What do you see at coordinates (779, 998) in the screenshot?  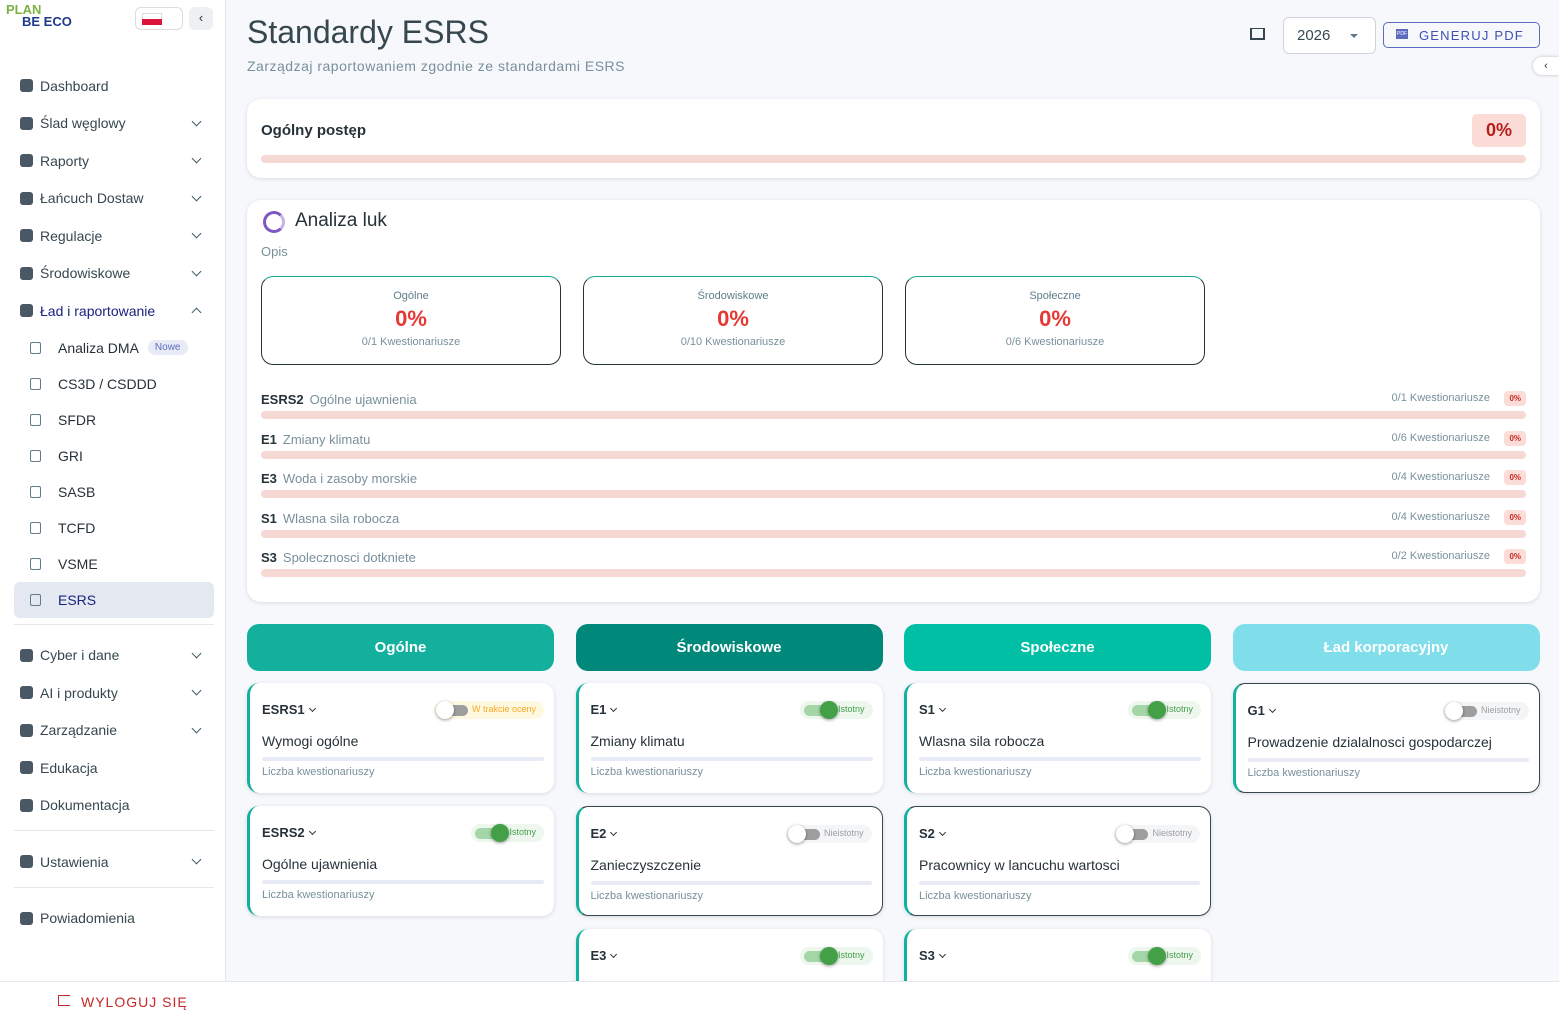 I see `logout: WYLOGUJ SIĘ` at bounding box center [779, 998].